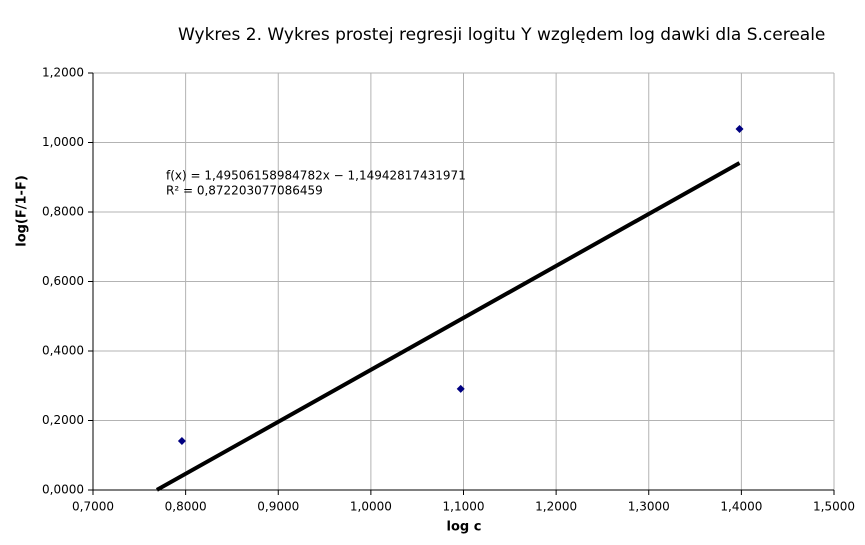  Describe the element at coordinates (63, 142) in the screenshot. I see `y-tick-label: 1,0000` at that location.